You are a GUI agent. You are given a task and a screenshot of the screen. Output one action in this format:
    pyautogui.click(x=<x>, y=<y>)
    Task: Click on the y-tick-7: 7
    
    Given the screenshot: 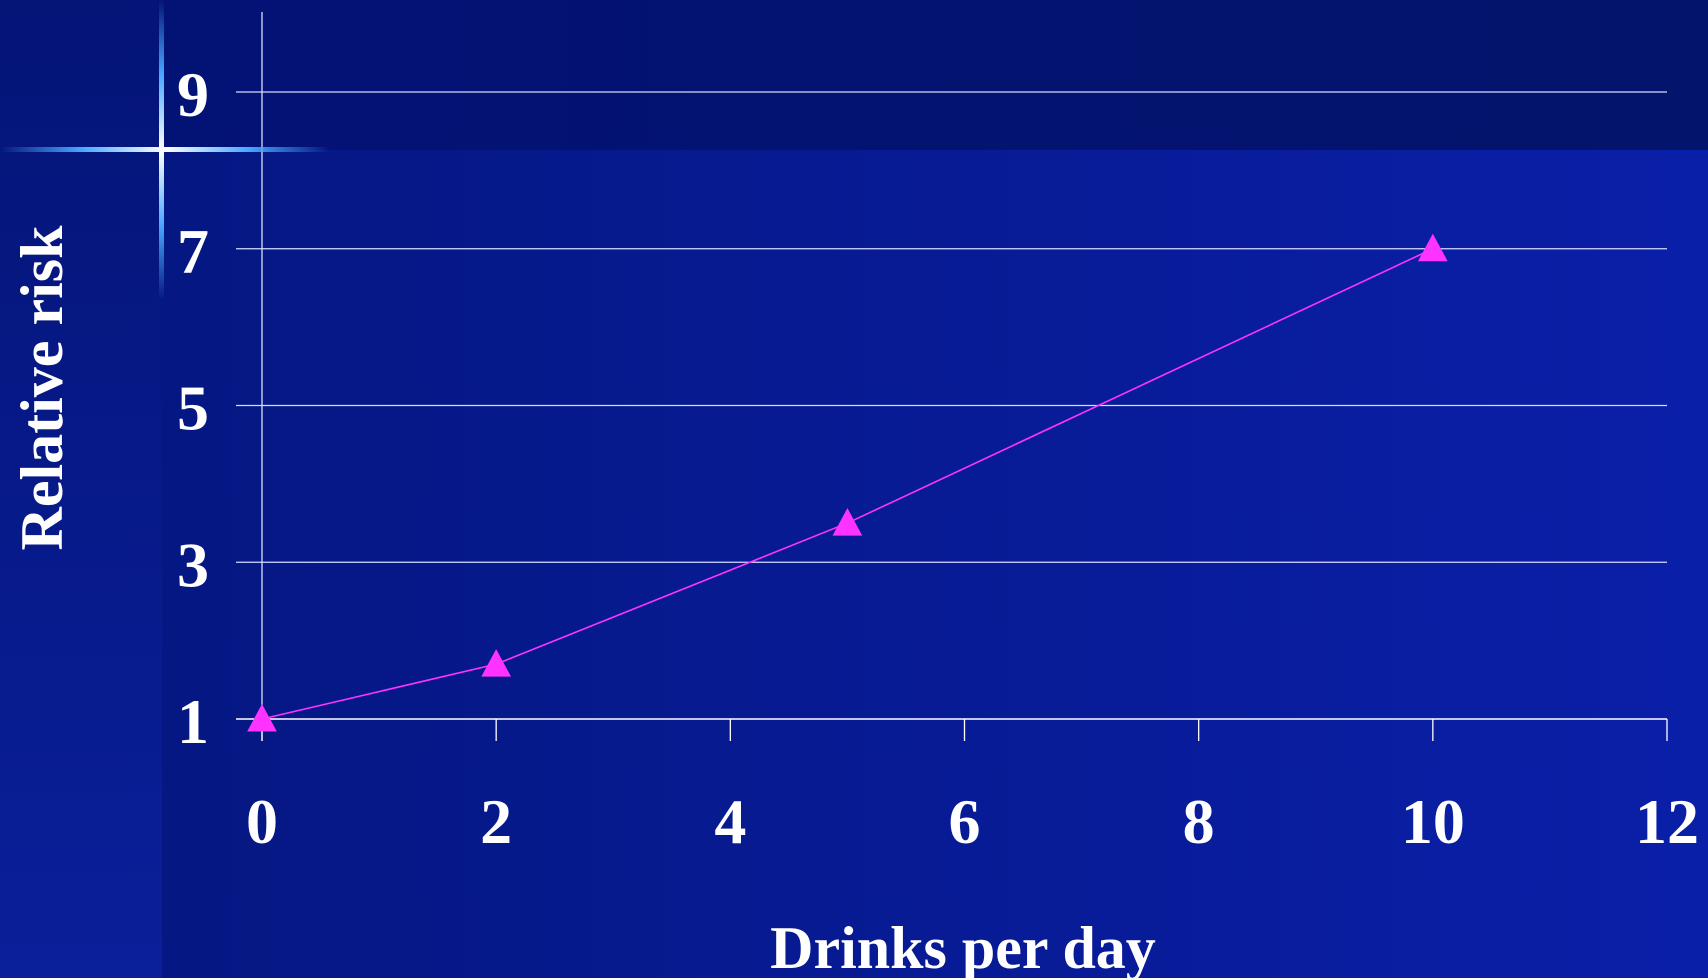 What is the action you would take?
    pyautogui.click(x=193, y=251)
    